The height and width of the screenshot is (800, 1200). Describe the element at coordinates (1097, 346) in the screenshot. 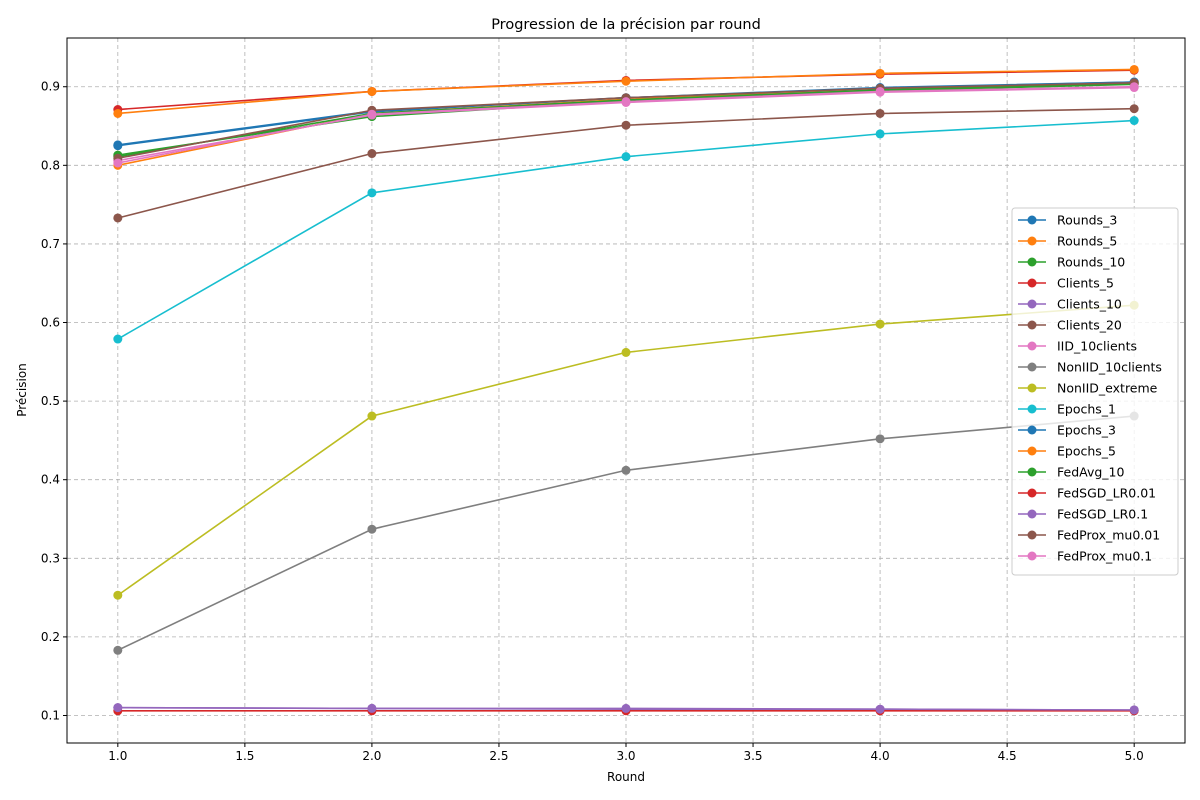

I see `legend-label: IID_10clients` at that location.